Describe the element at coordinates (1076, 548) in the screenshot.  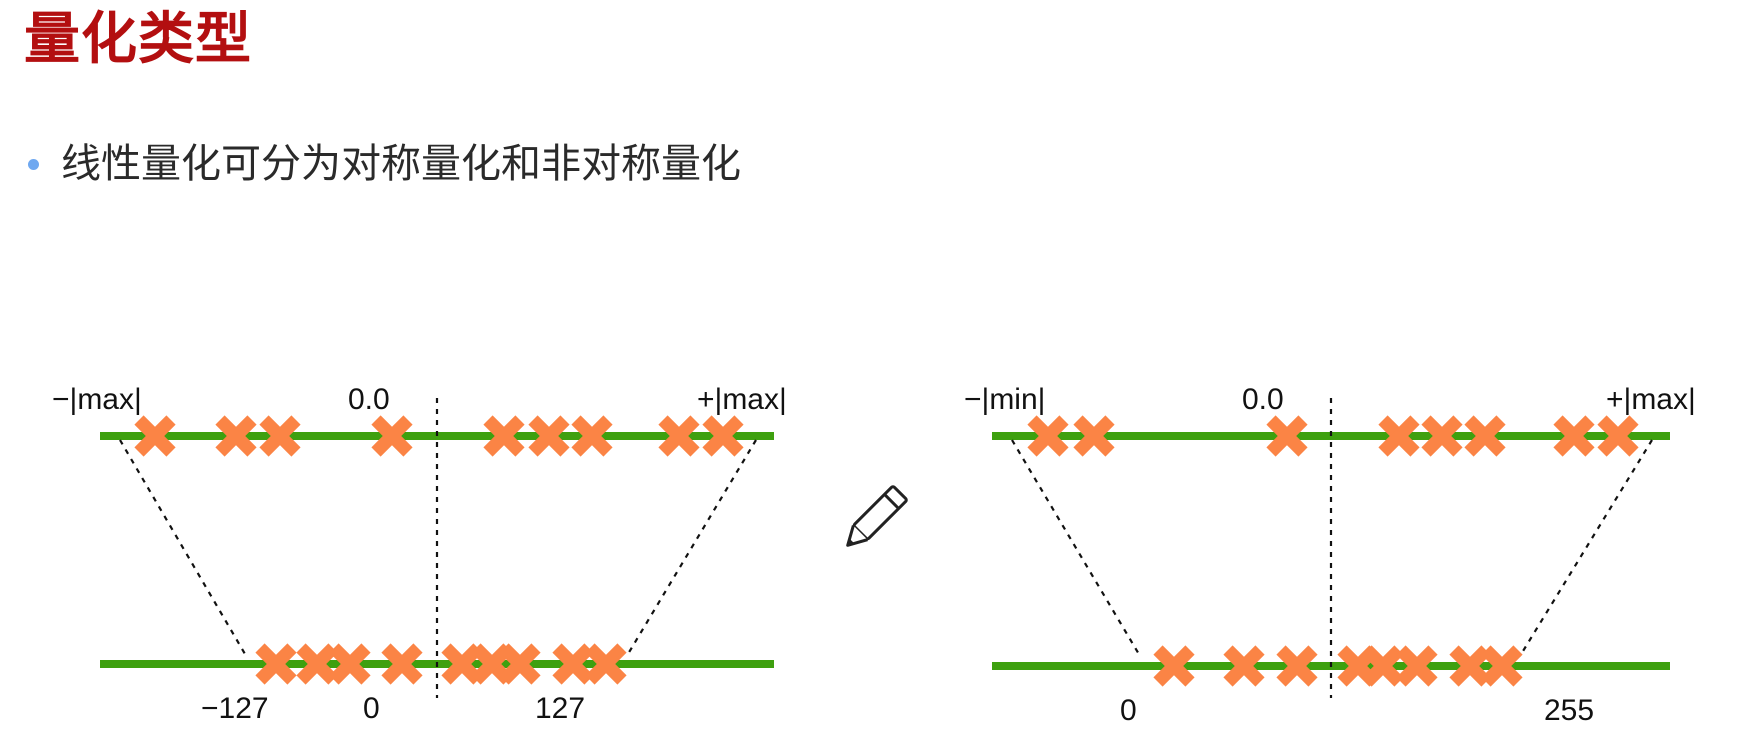
I see `asym-left-mapping-line` at that location.